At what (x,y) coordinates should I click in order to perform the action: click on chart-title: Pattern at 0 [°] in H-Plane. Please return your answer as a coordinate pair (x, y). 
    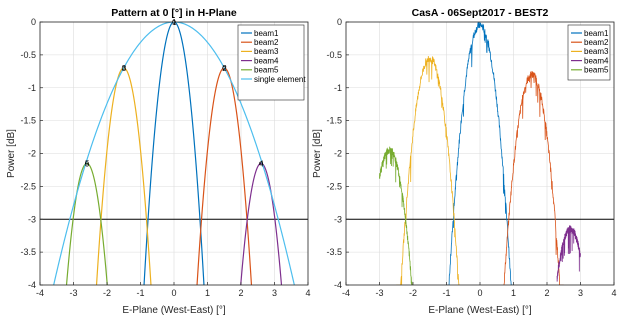
    Looking at the image, I should click on (174, 13).